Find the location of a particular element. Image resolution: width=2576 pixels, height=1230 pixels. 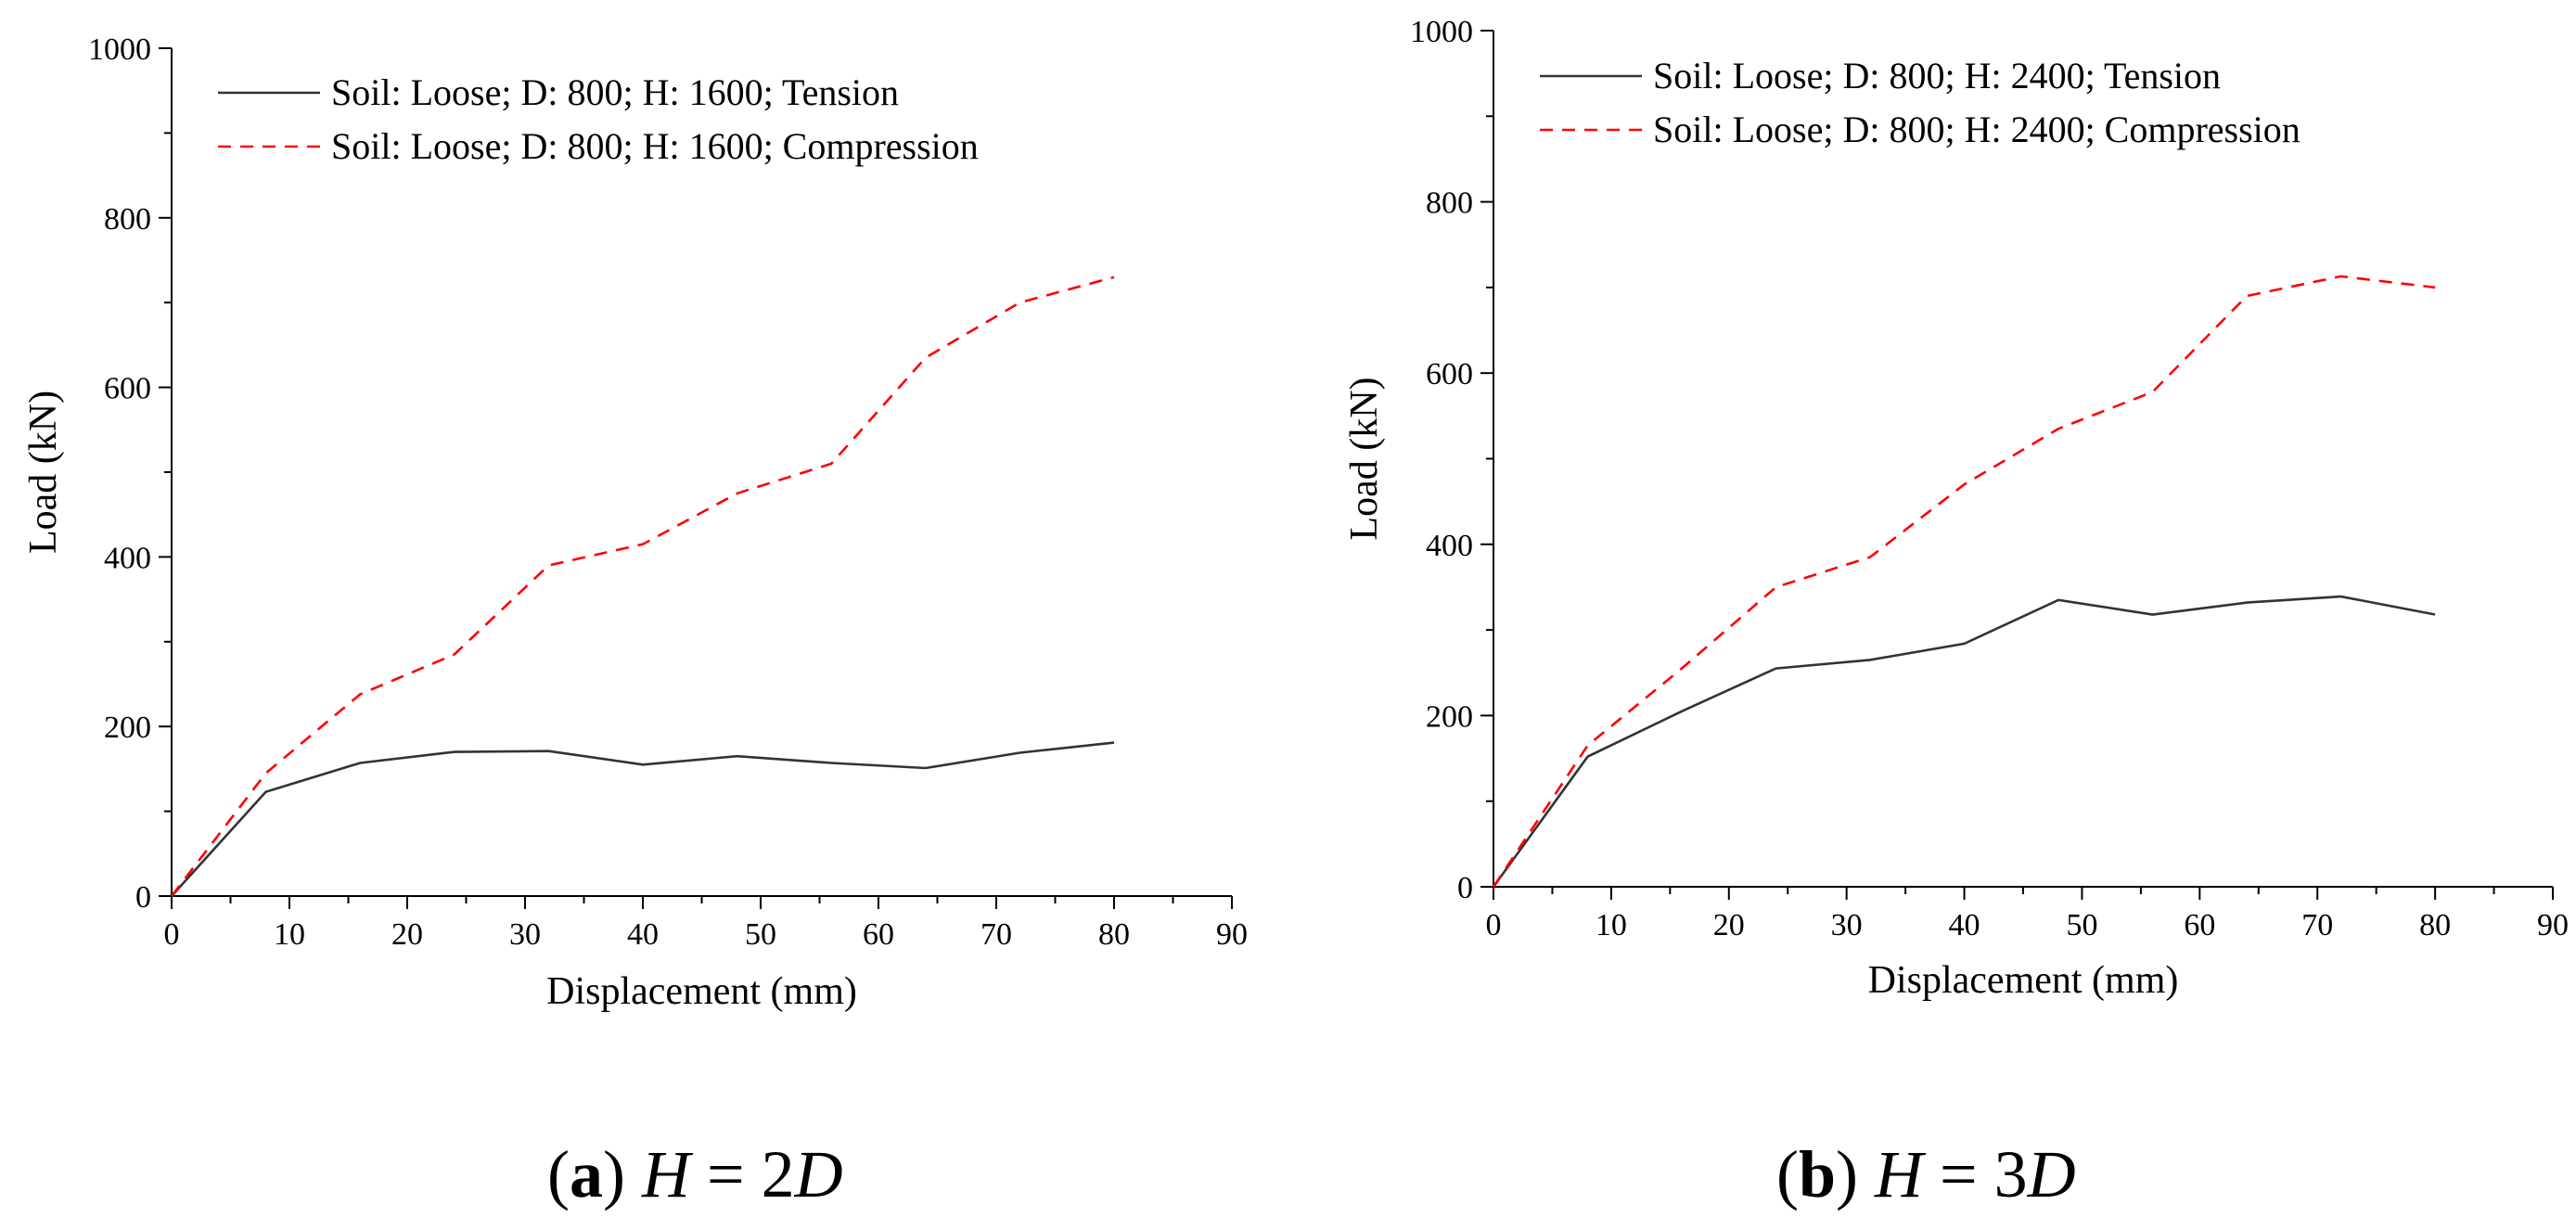

panel-caption: (a) H = 2D is located at coordinates (695, 1174).